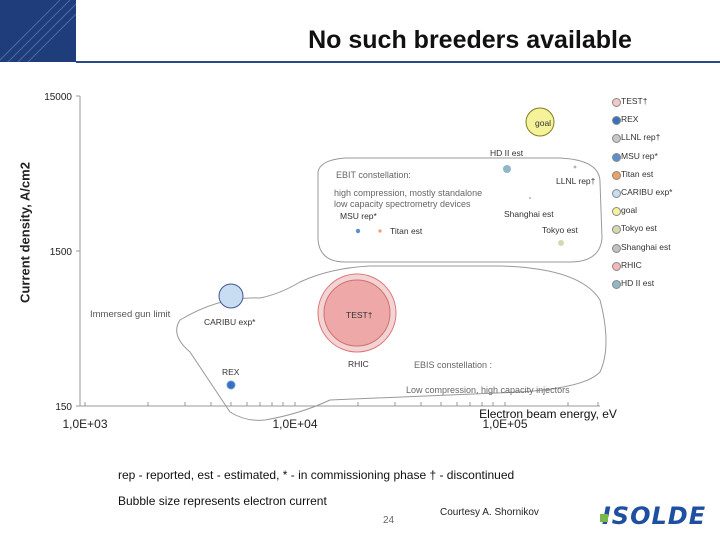 Image resolution: width=720 pixels, height=540 pixels. I want to click on annotation-ebis-line2: Low compression, high capacity injectors, so click(488, 390).